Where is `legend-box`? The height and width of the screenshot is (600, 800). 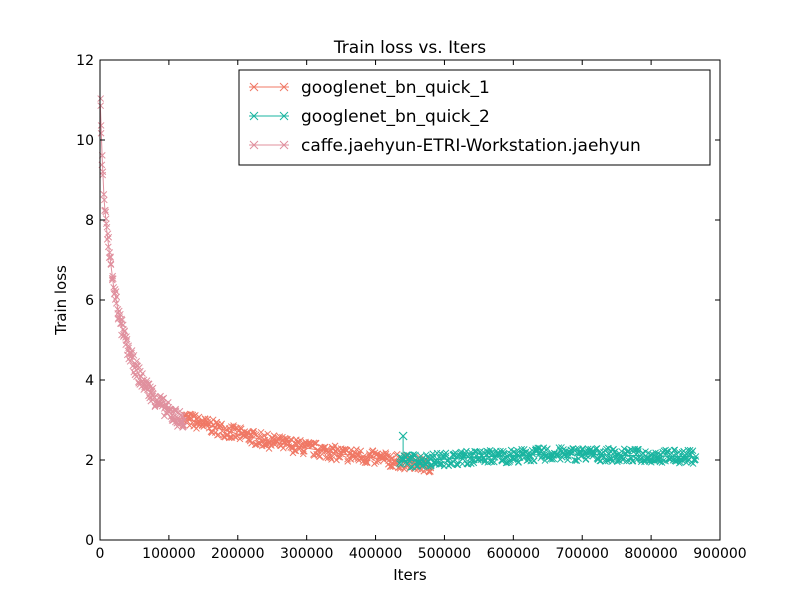
legend-box is located at coordinates (474, 117).